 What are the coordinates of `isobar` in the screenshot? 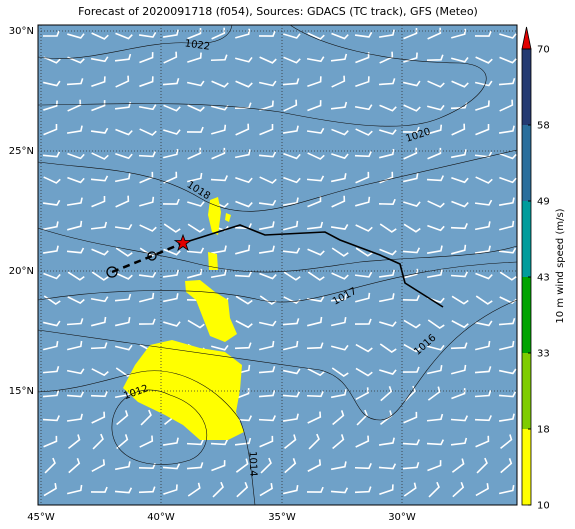 It's located at (277, 250).